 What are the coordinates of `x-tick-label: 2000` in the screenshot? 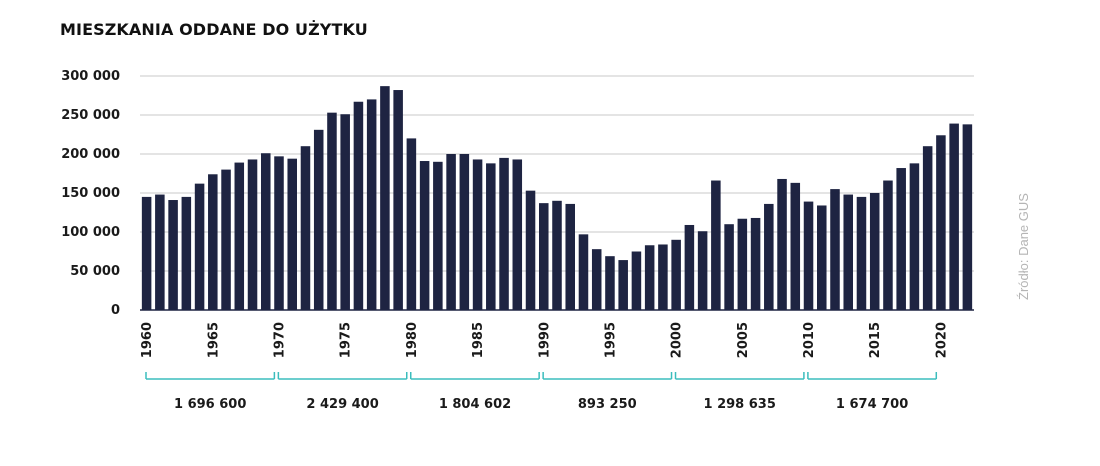 It's located at (677, 340).